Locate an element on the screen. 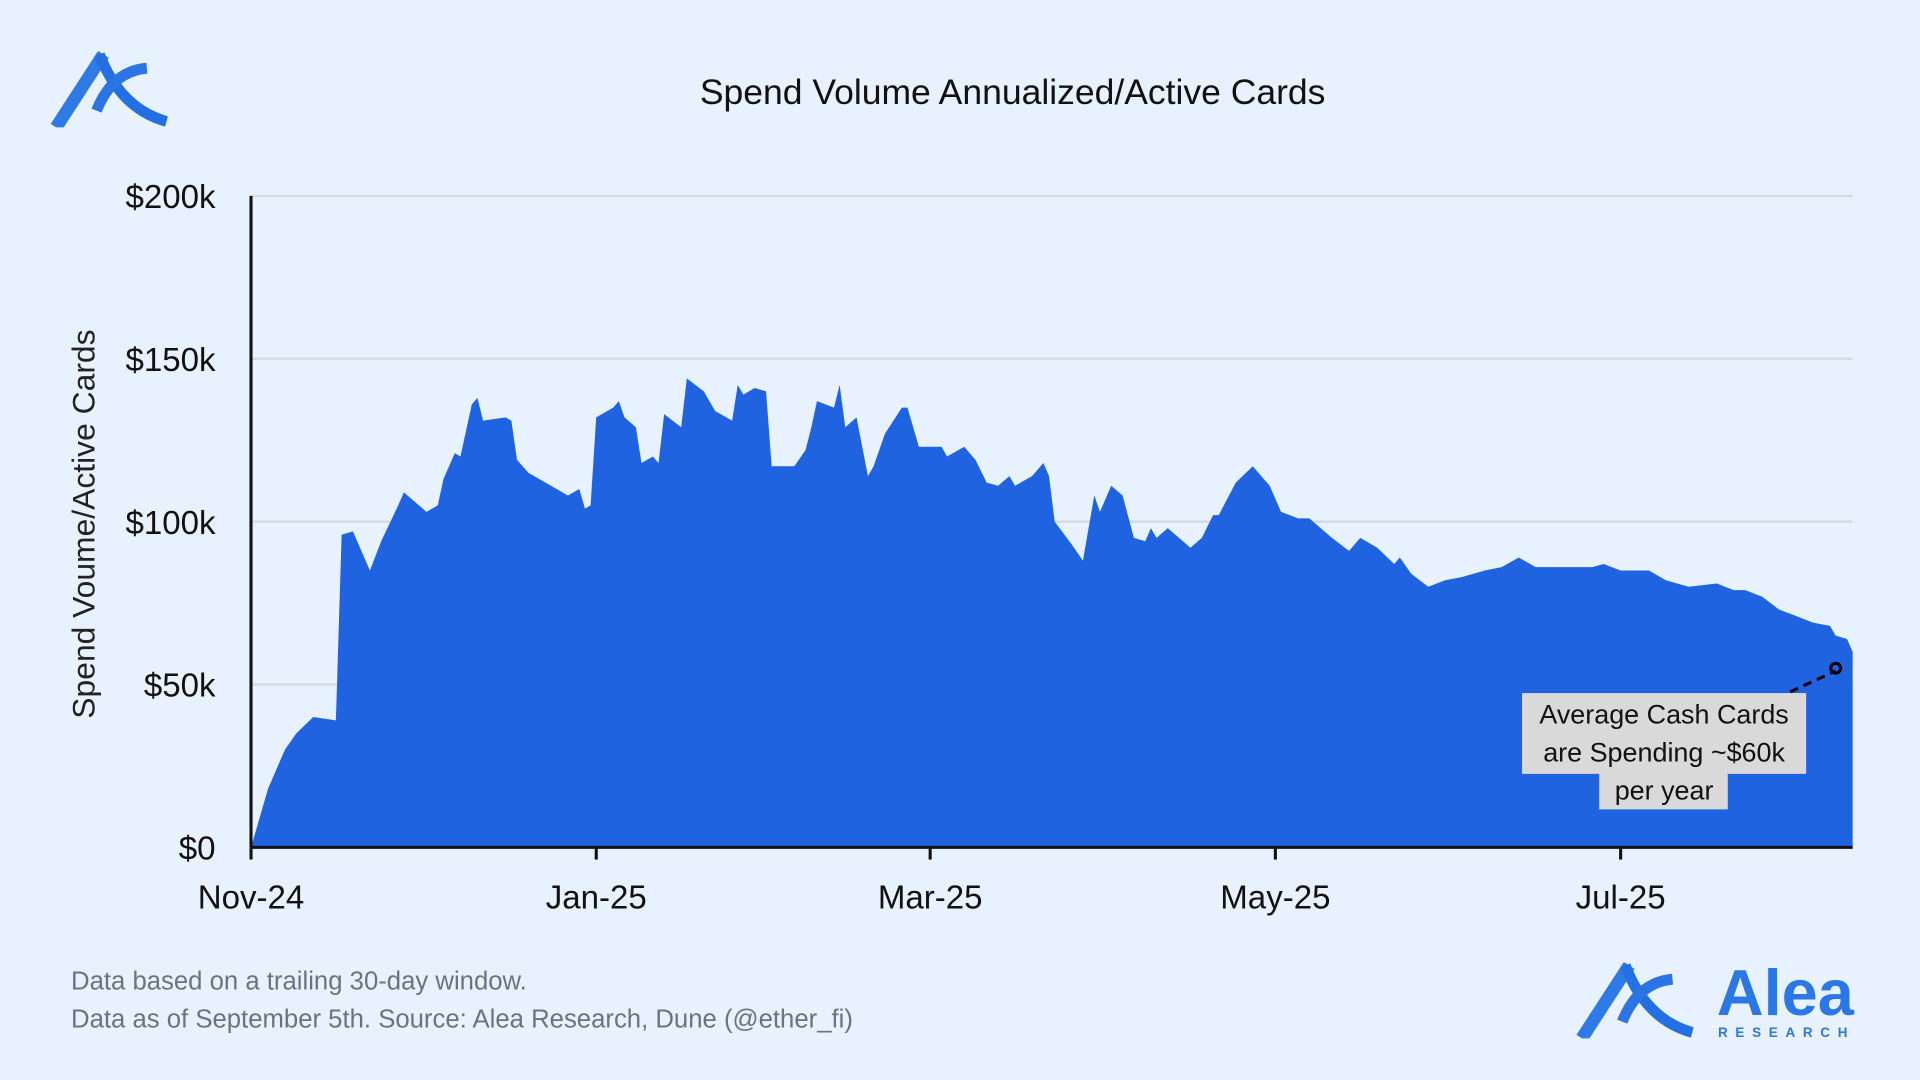 Image resolution: width=1920 pixels, height=1080 pixels. annotation-line-1: Average Cash Cards is located at coordinates (1663, 715).